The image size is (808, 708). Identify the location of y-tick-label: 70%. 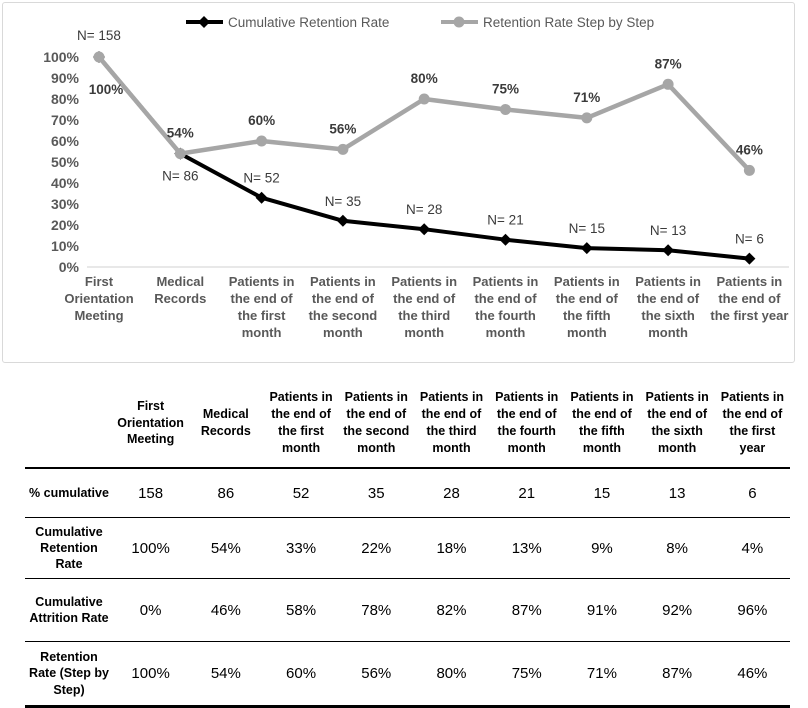
(65, 120).